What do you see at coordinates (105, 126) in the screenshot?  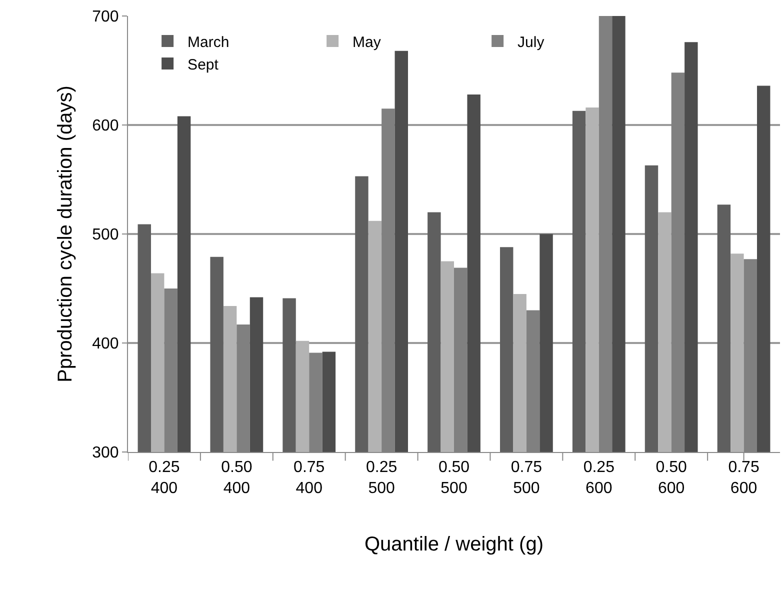 I see `y-tick-label: 600` at bounding box center [105, 126].